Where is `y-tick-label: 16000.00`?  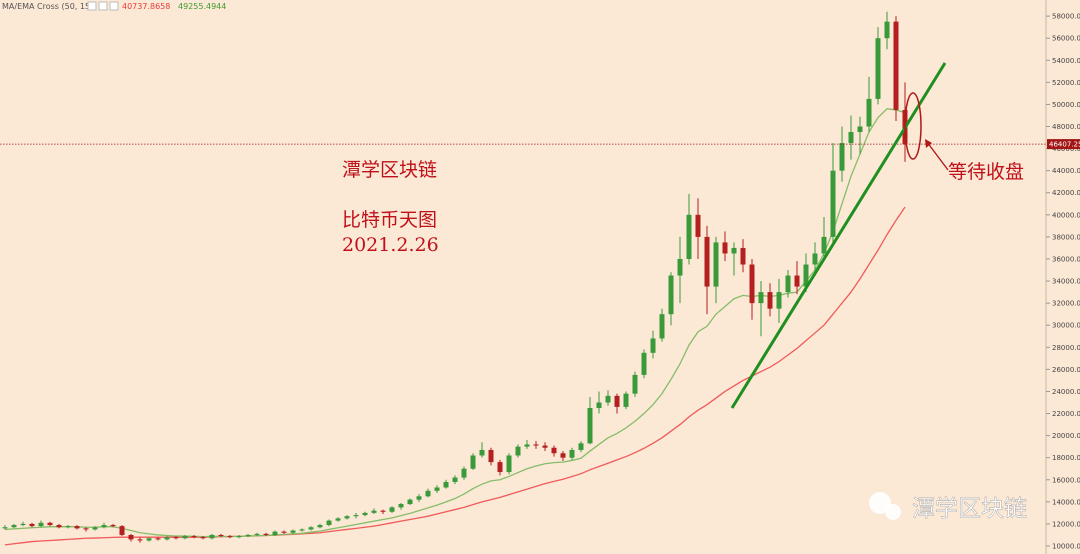 y-tick-label: 16000.00 is located at coordinates (1066, 480).